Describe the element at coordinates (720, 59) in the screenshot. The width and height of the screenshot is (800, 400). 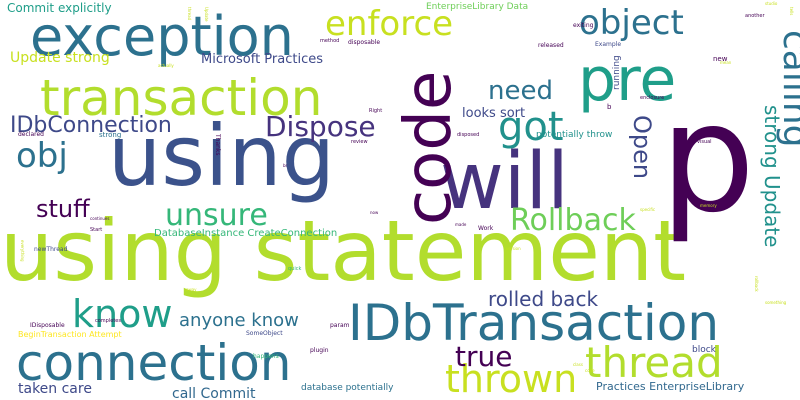
I see `word-new-69: new` at that location.